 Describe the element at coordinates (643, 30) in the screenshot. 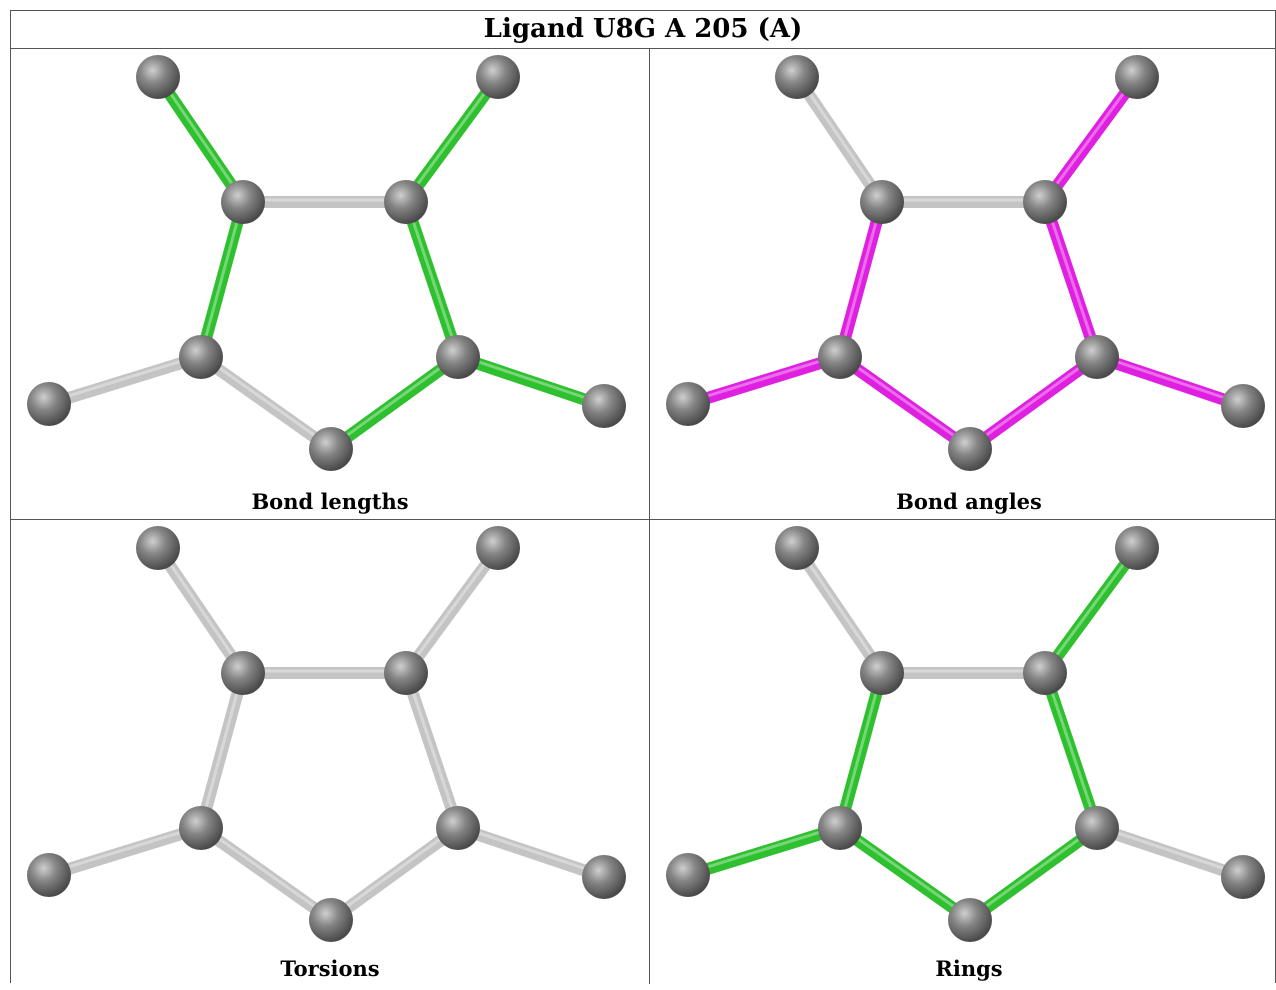

I see `figure-title: Ligand U8G A 205 (A)` at that location.